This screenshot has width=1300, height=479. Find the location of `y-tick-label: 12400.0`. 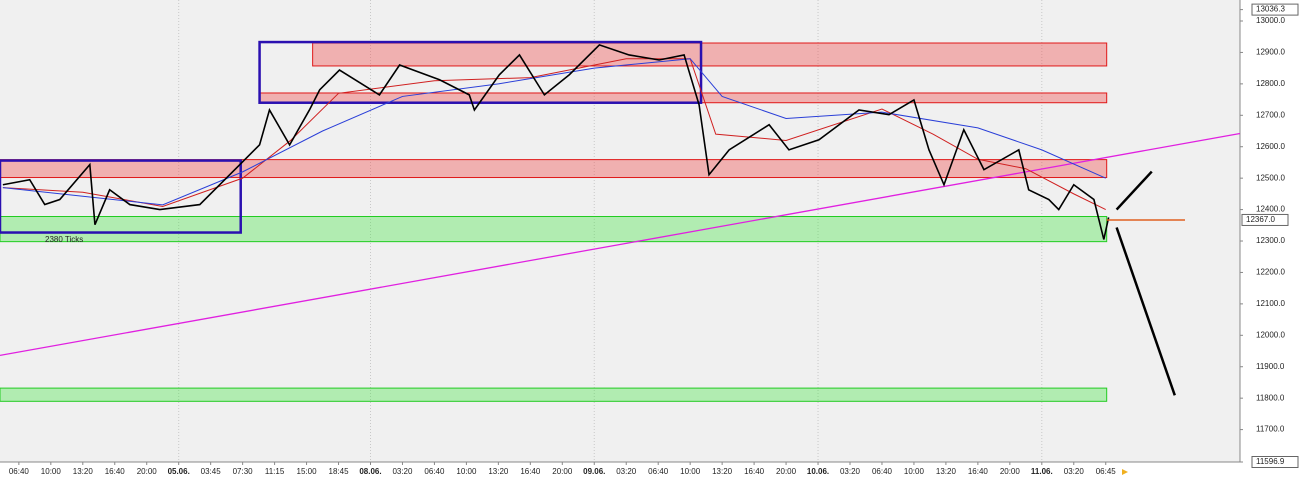

y-tick-label: 12400.0 is located at coordinates (1270, 209).